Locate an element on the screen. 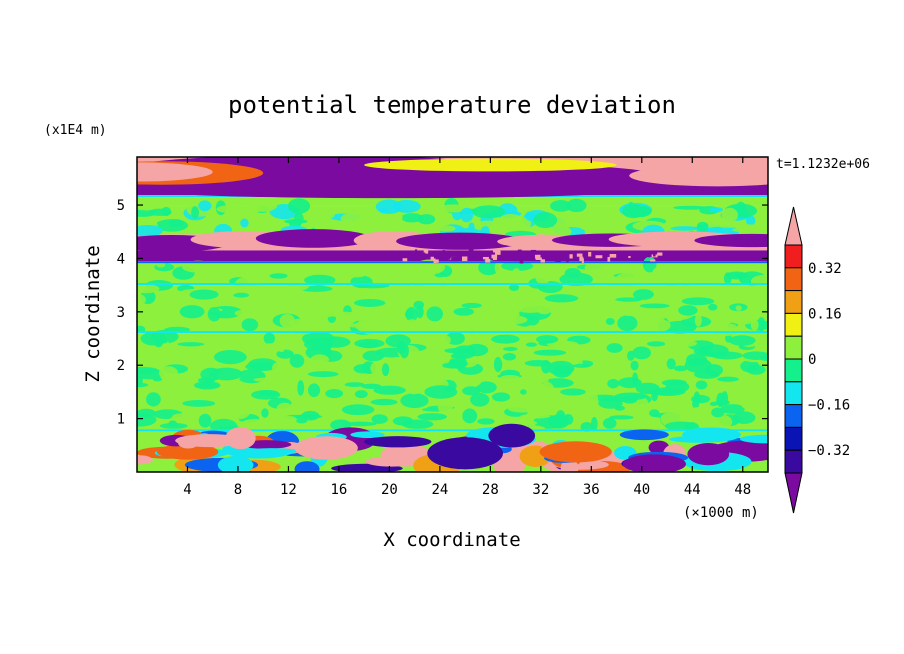 The image size is (904, 654). x-tick-label: 16 is located at coordinates (338, 490).